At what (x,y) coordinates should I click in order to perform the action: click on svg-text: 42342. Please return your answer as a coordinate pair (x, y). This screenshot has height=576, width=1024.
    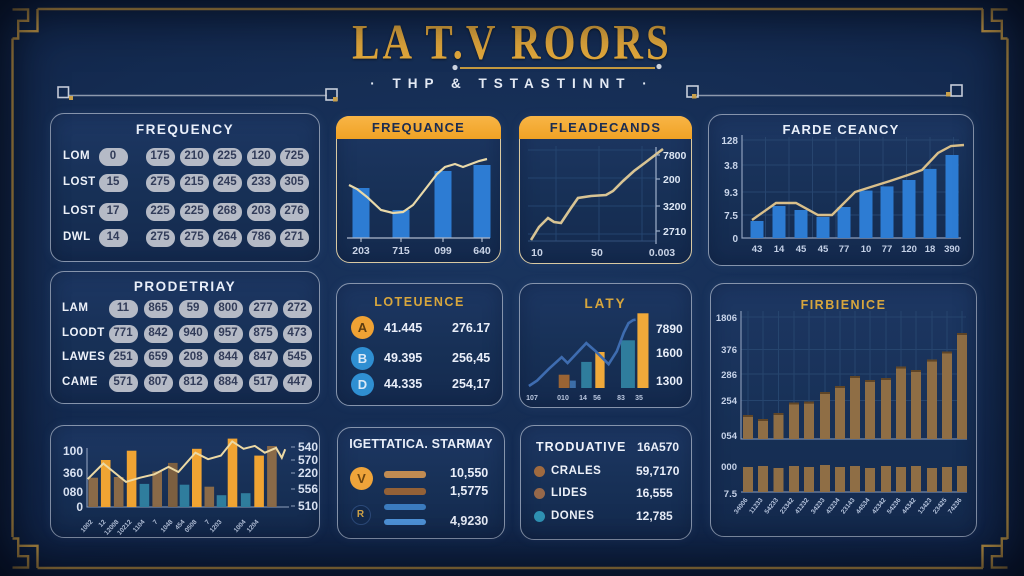
    Looking at the image, I should click on (879, 506).